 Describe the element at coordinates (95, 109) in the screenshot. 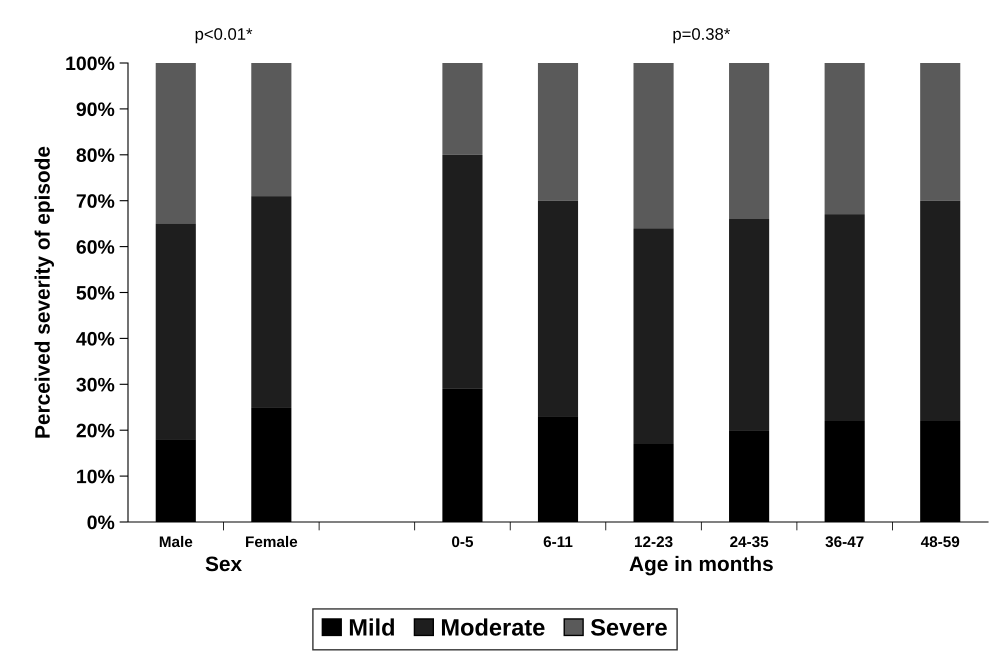

I see `y-tick-label: 90%` at that location.